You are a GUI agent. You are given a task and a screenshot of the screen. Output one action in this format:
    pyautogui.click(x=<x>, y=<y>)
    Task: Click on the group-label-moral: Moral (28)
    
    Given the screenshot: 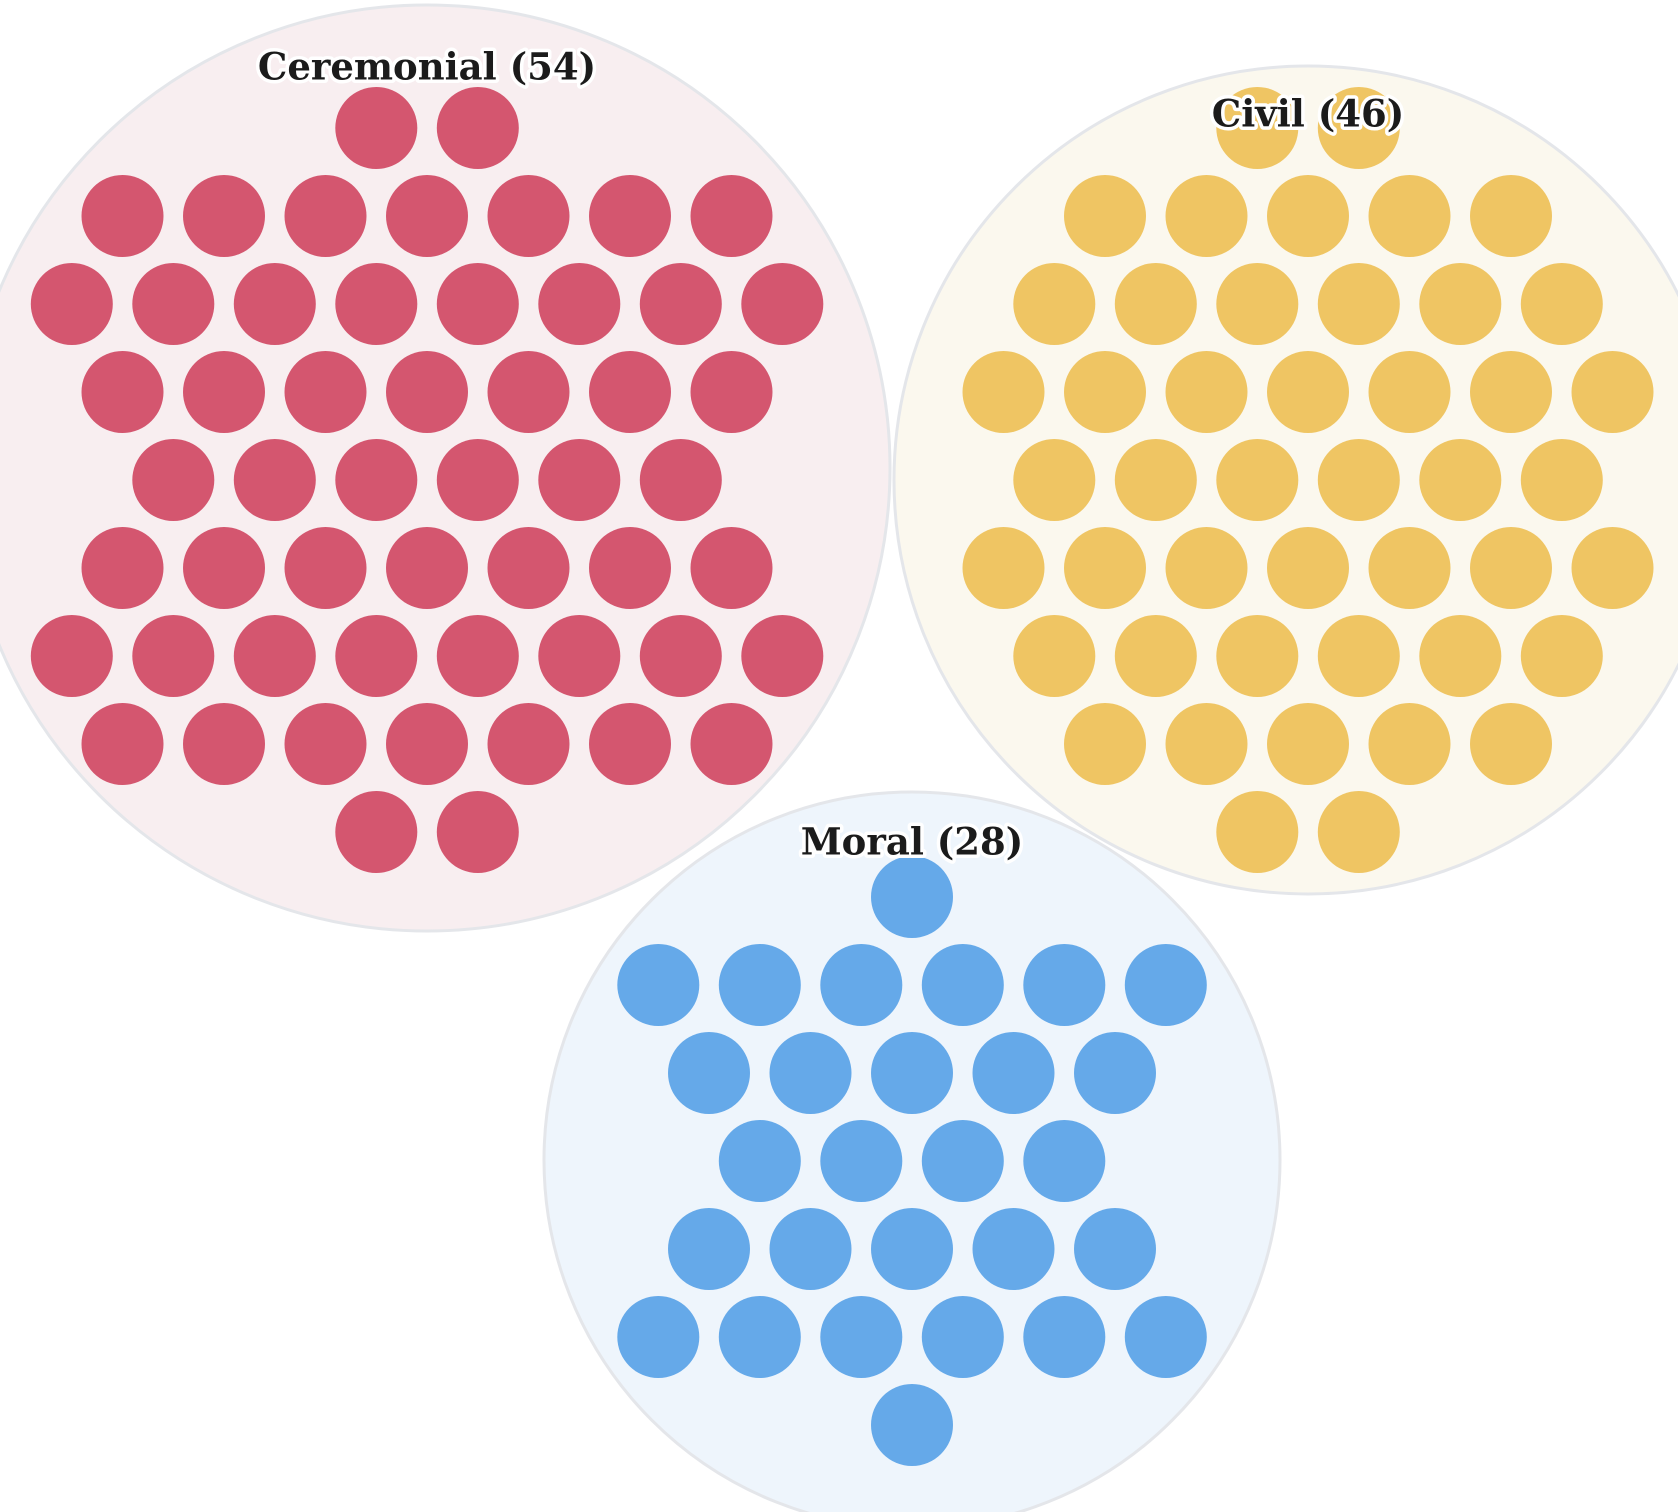 What is the action you would take?
    pyautogui.click(x=912, y=842)
    